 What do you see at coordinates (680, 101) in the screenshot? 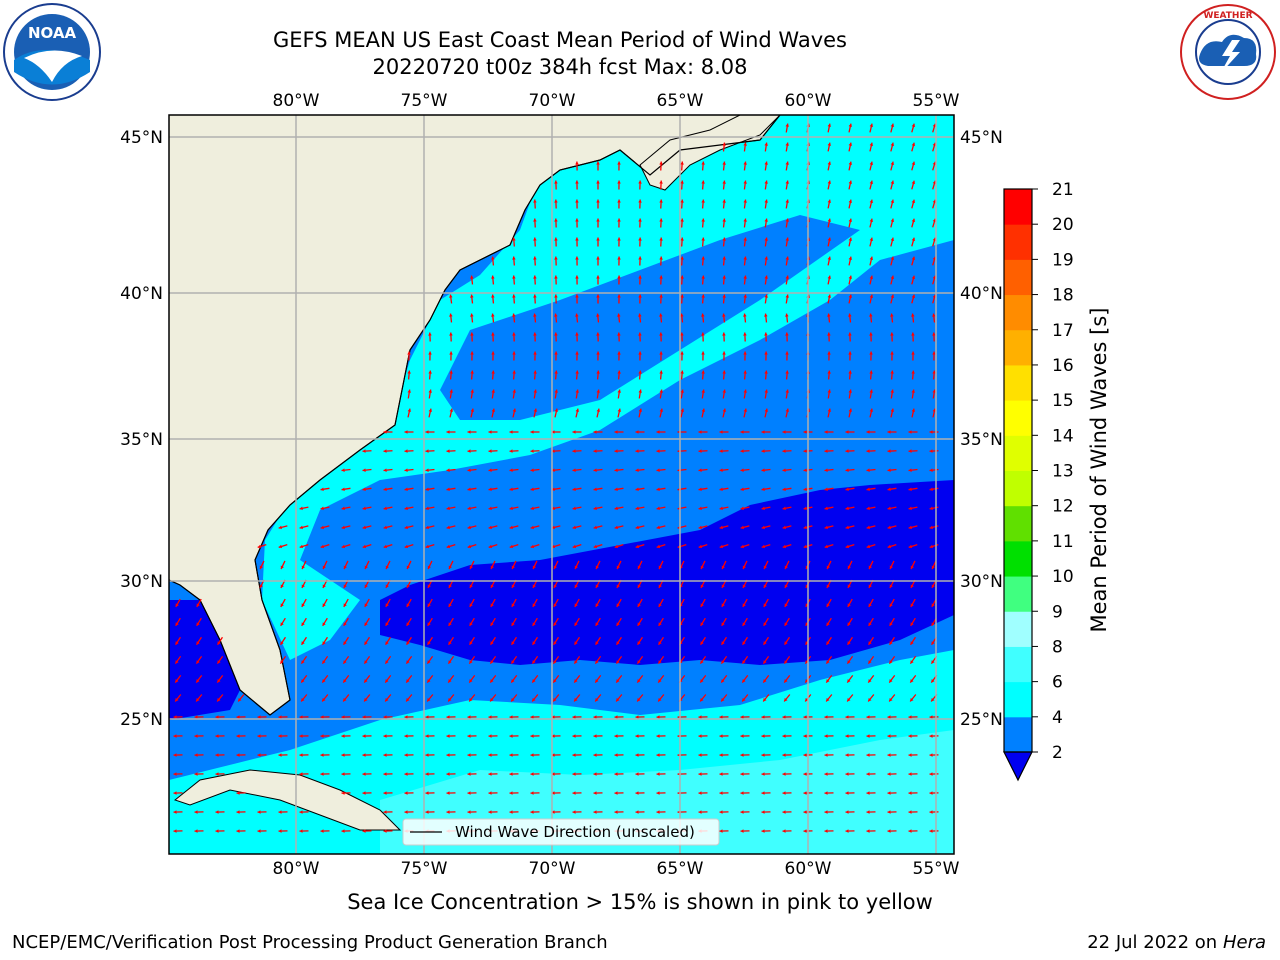
I see `longitude-label: 65°W` at bounding box center [680, 101].